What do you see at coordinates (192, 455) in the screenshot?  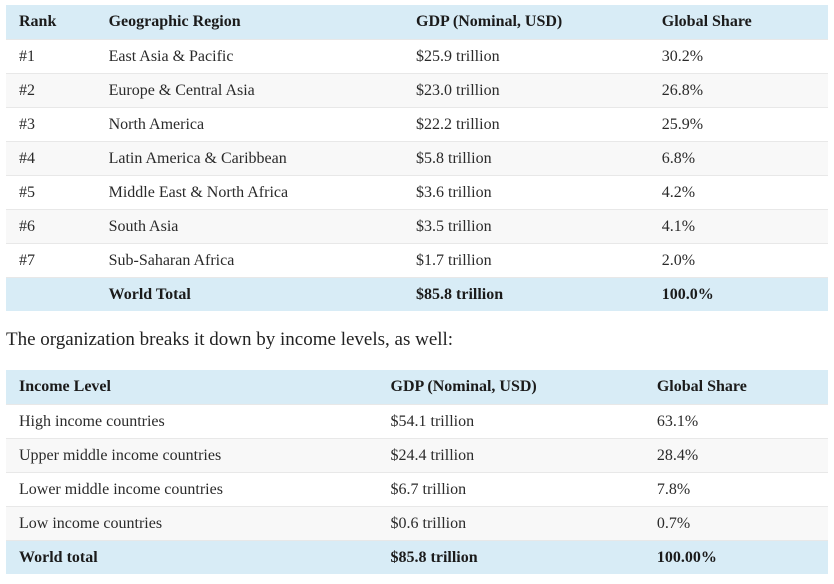 I see `income-level-cell: Upper middle income countries` at bounding box center [192, 455].